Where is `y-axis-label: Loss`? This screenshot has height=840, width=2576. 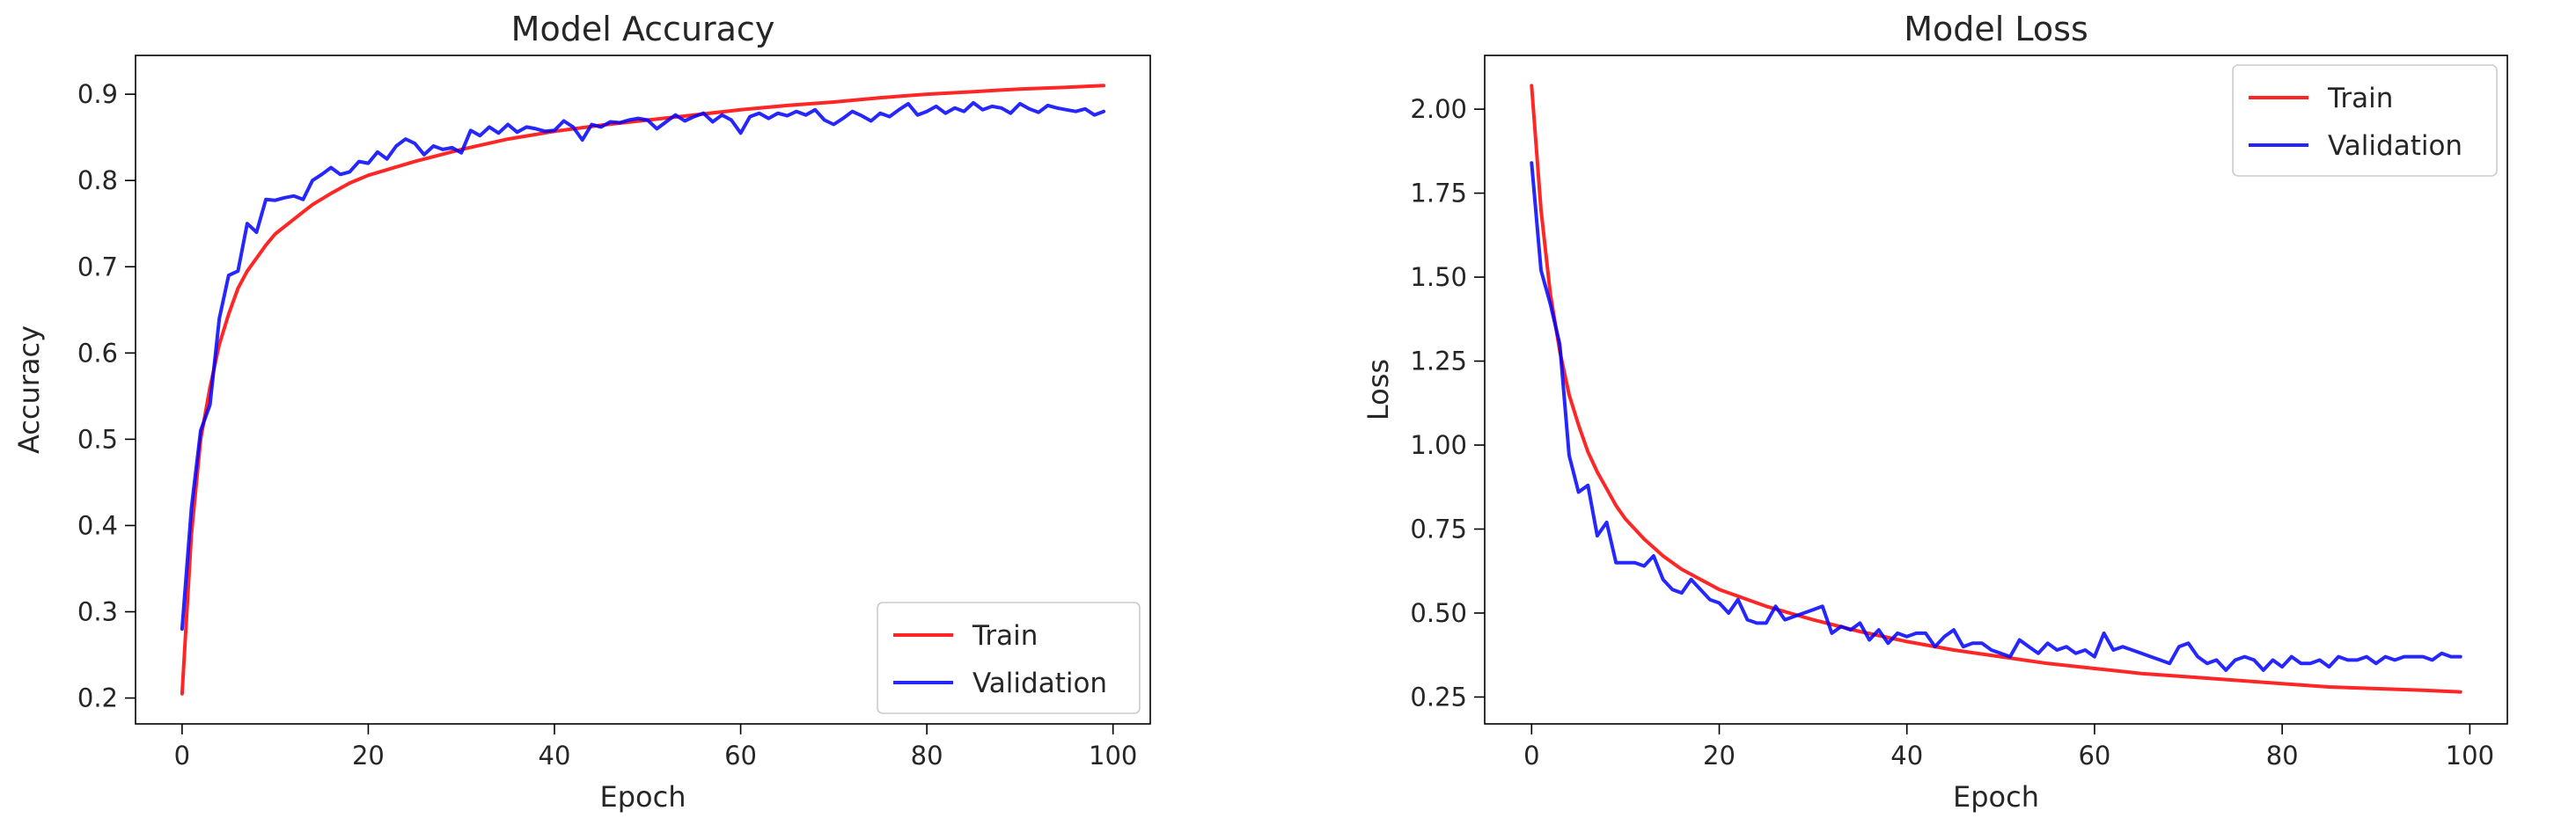
y-axis-label: Loss is located at coordinates (1378, 389).